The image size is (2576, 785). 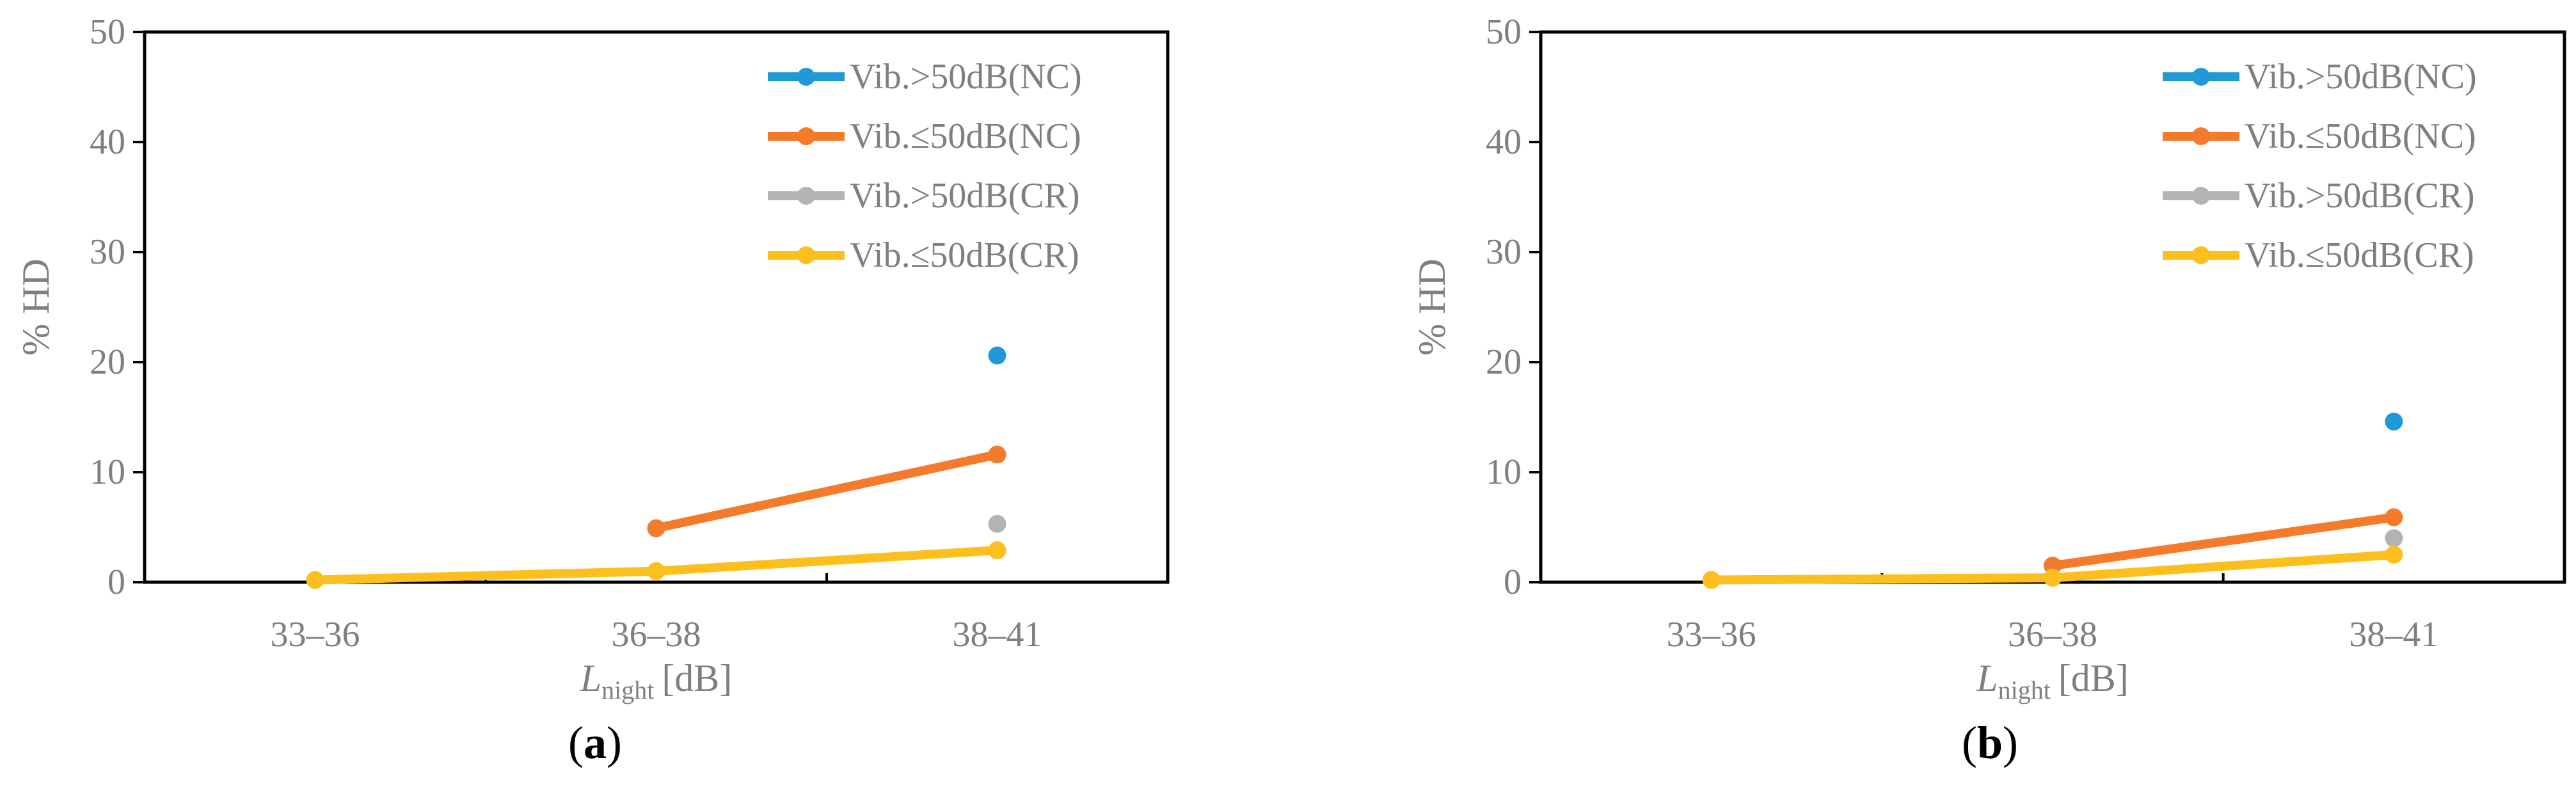 I want to click on panel-caption-letter: a, so click(x=595, y=743).